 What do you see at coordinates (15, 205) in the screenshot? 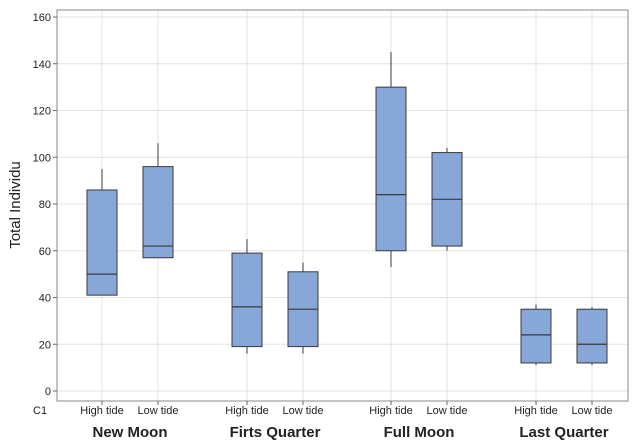
I see `y-axis-label: Total Individu` at bounding box center [15, 205].